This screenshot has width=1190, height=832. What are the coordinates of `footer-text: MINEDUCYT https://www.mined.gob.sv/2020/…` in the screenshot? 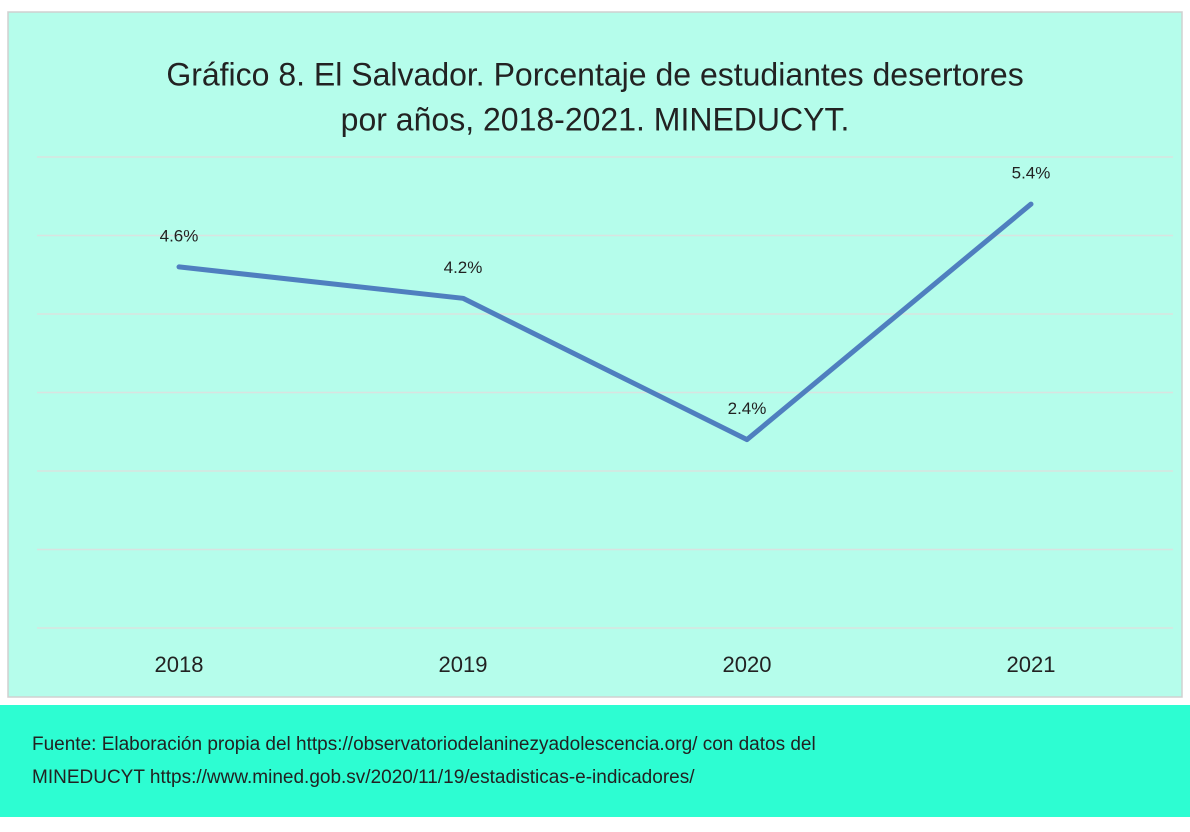 It's located at (363, 777).